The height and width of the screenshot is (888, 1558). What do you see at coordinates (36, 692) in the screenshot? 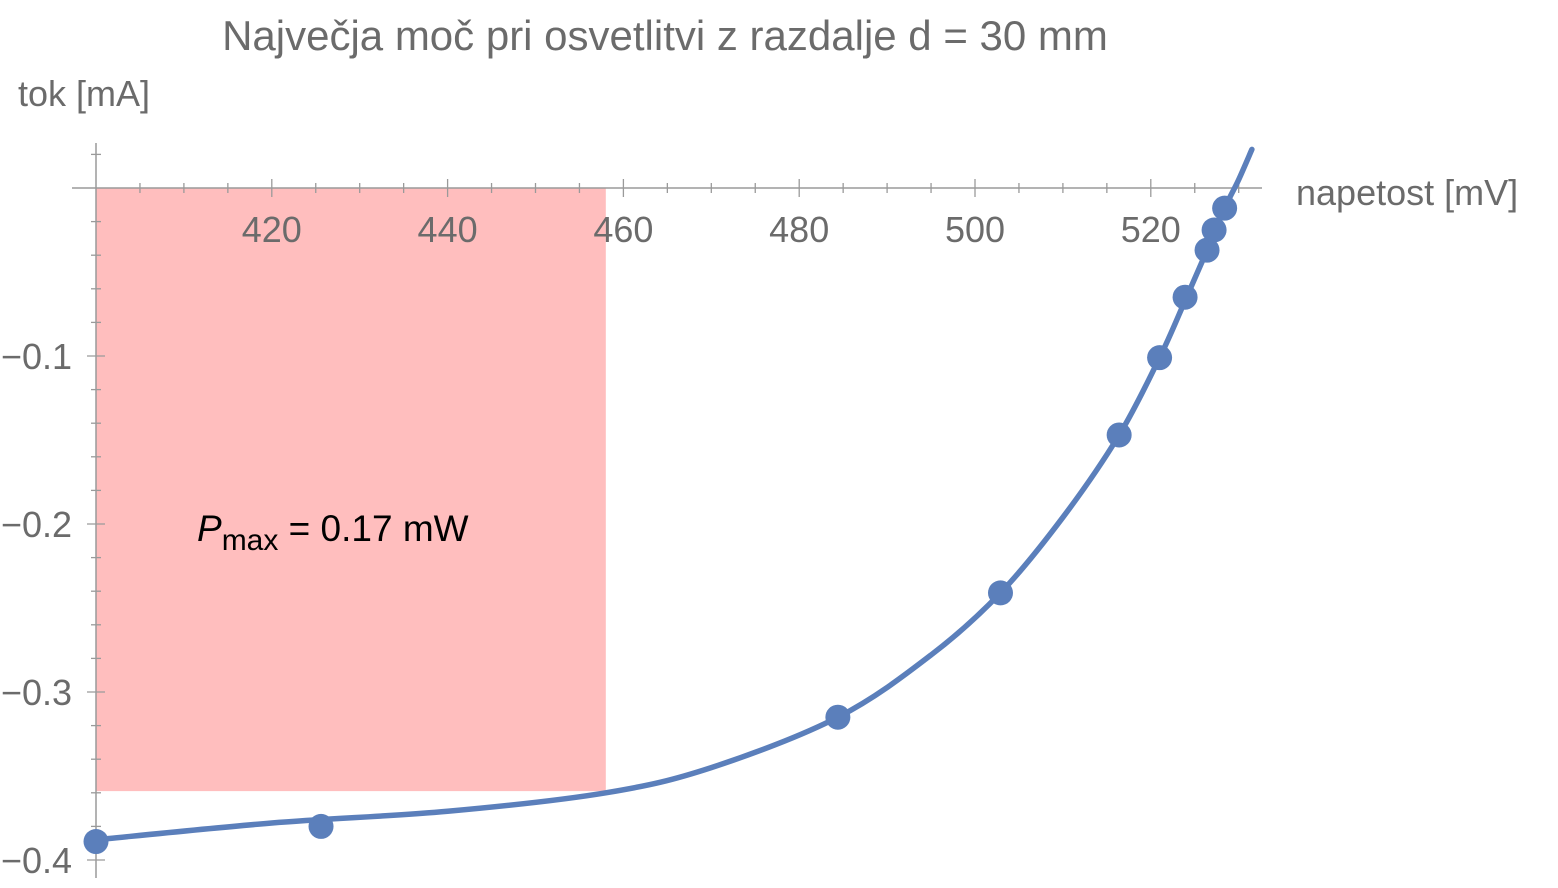
I see `y-tick-label: −0.3` at bounding box center [36, 692].